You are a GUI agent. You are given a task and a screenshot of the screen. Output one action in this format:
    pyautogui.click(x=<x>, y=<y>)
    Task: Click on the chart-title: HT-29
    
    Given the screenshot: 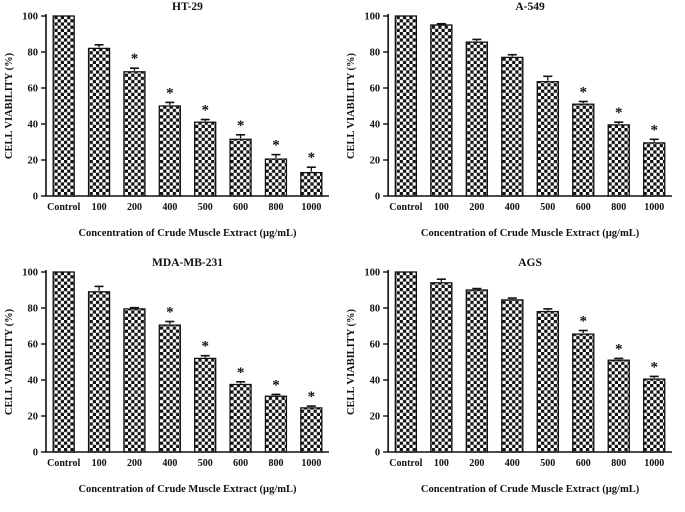 What is the action you would take?
    pyautogui.click(x=187, y=7)
    